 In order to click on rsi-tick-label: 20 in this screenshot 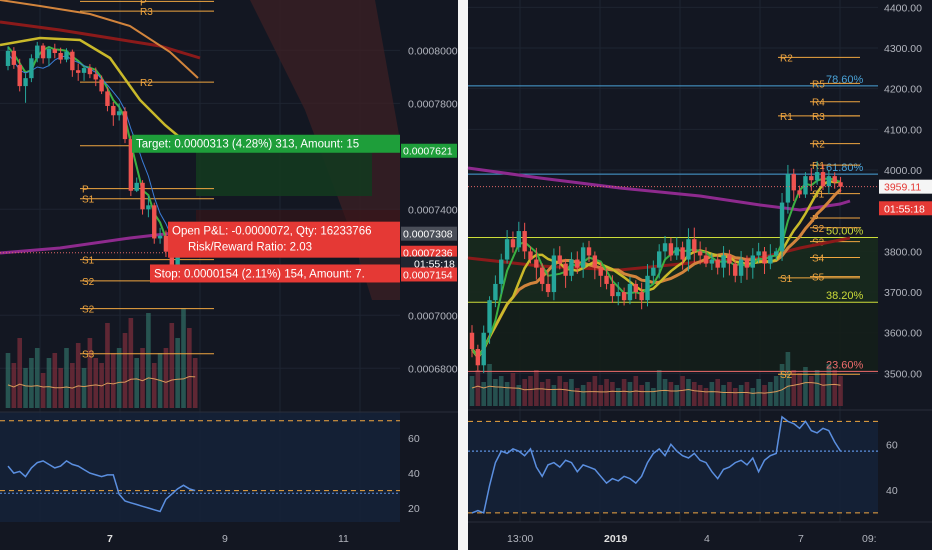, I will do `click(414, 509)`.